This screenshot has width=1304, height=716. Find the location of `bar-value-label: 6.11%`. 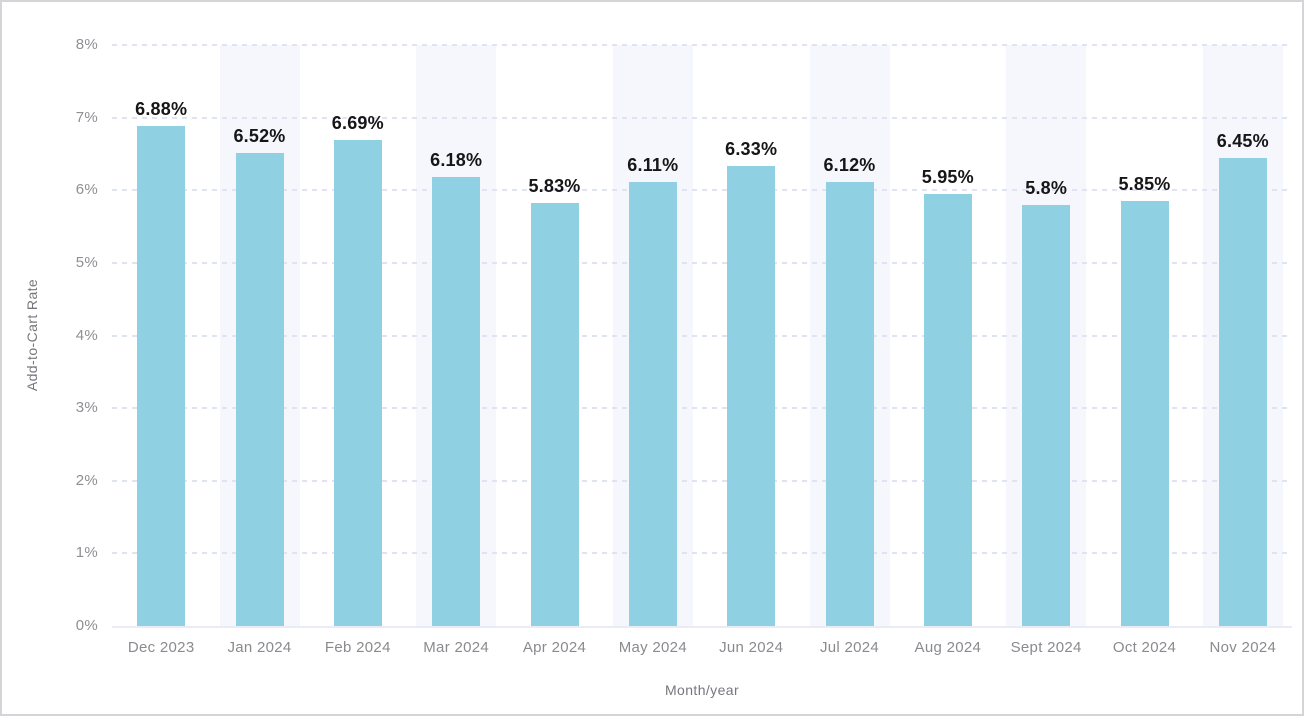

bar-value-label: 6.11% is located at coordinates (653, 165).